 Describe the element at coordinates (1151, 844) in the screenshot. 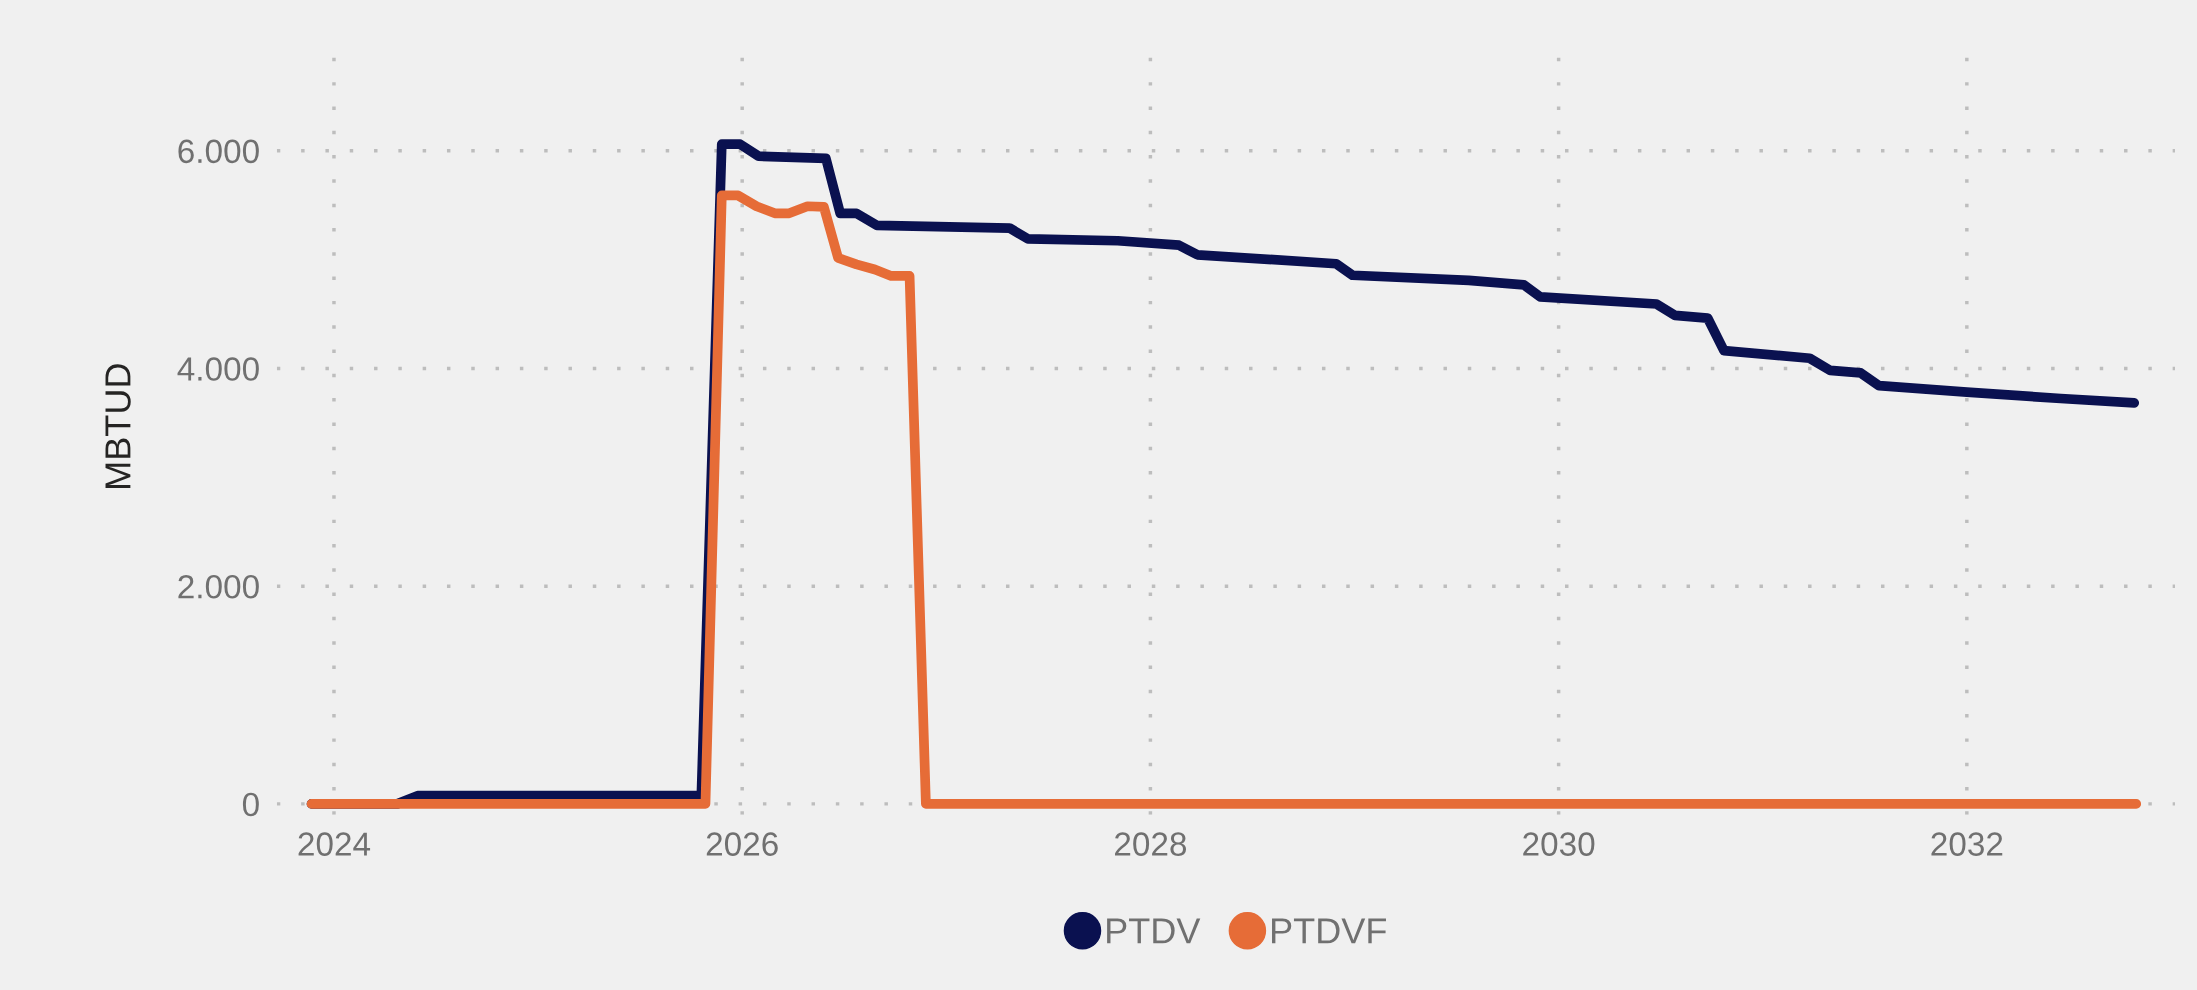

I see `x-tick-label: 2028` at that location.